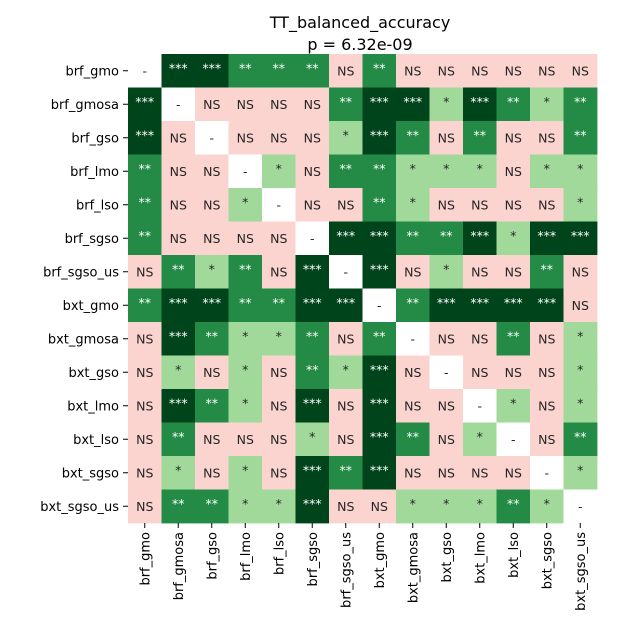 The height and width of the screenshot is (629, 629). I want to click on column-label: bxt_lmo, so click(480, 558).